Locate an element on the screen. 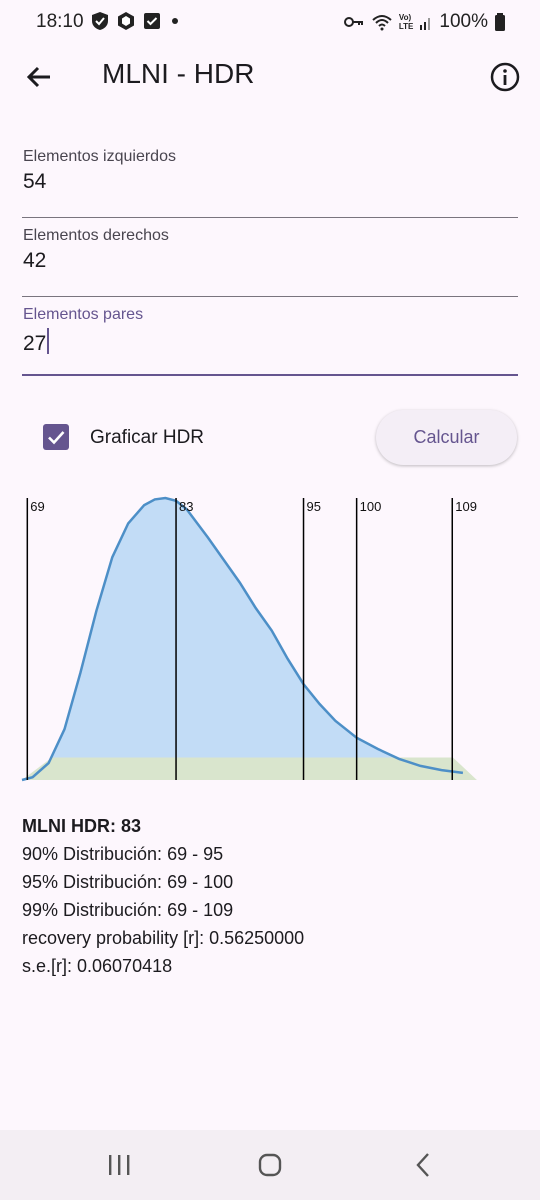  notification-icons is located at coordinates (136, 21).